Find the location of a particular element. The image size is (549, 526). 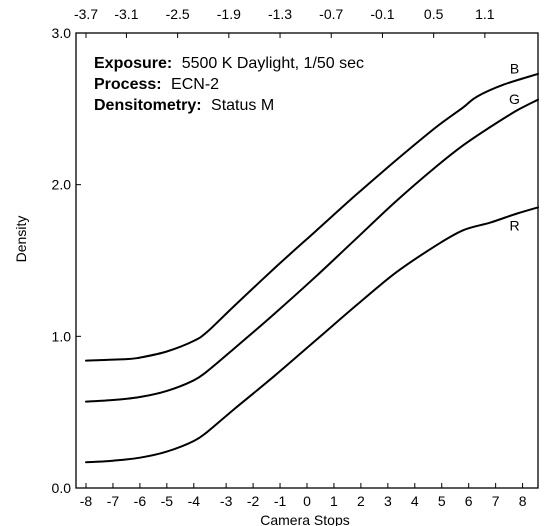

x-axis-title: Camera Stops is located at coordinates (304, 519).